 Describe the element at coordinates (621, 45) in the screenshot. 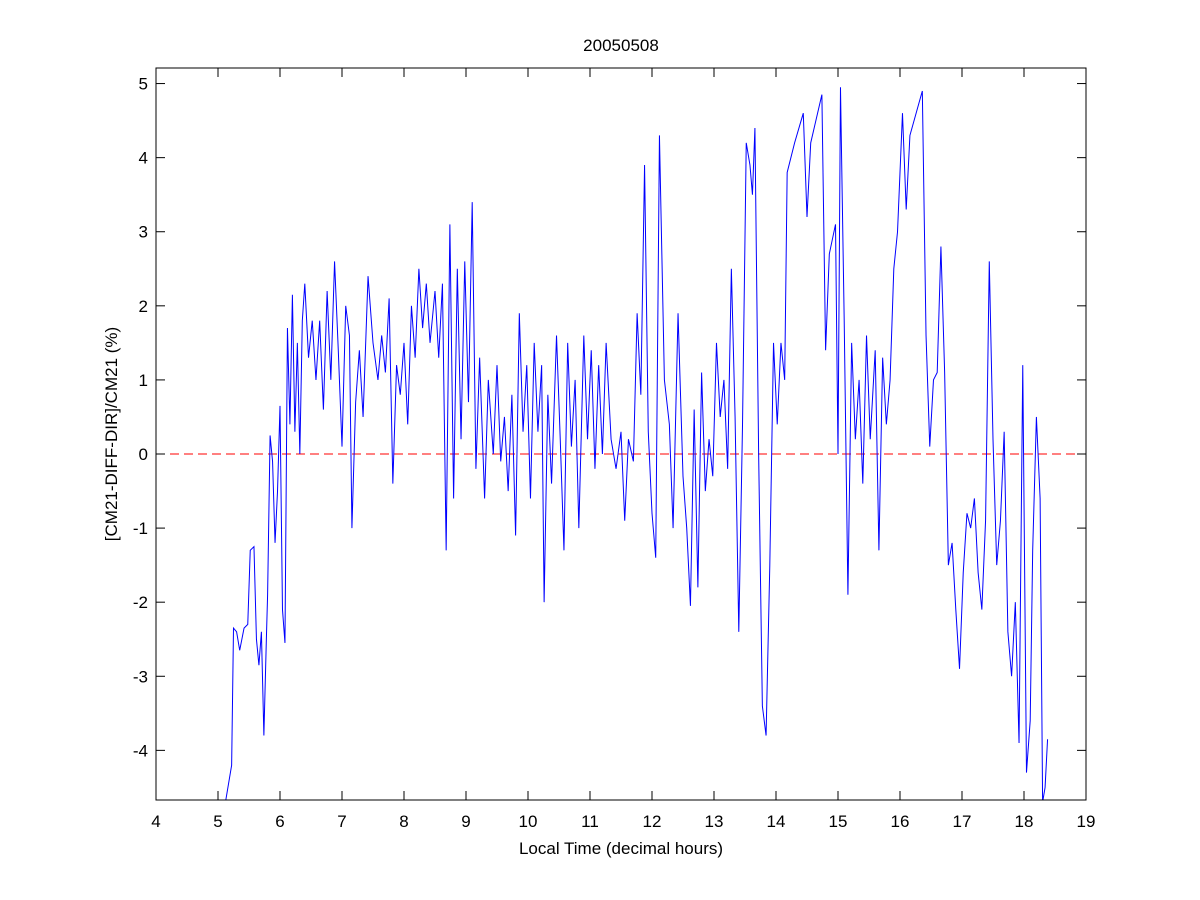

I see `chart-title: 20050508` at that location.